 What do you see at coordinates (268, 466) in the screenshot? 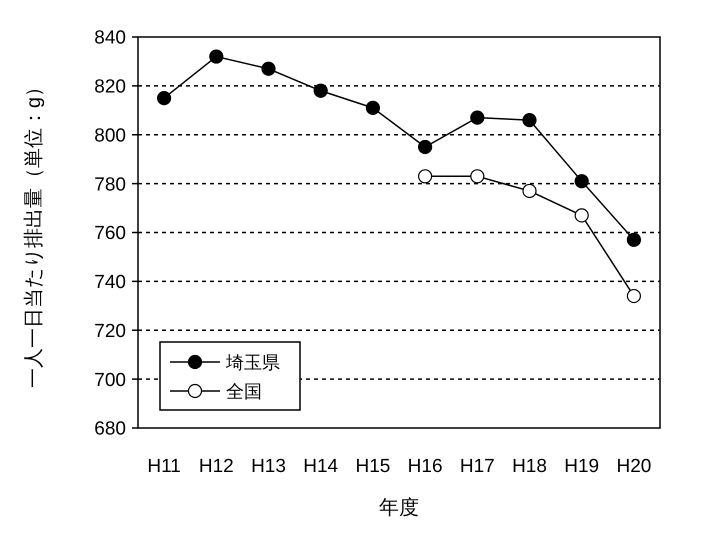
I see `x-tick-label: H13` at bounding box center [268, 466].